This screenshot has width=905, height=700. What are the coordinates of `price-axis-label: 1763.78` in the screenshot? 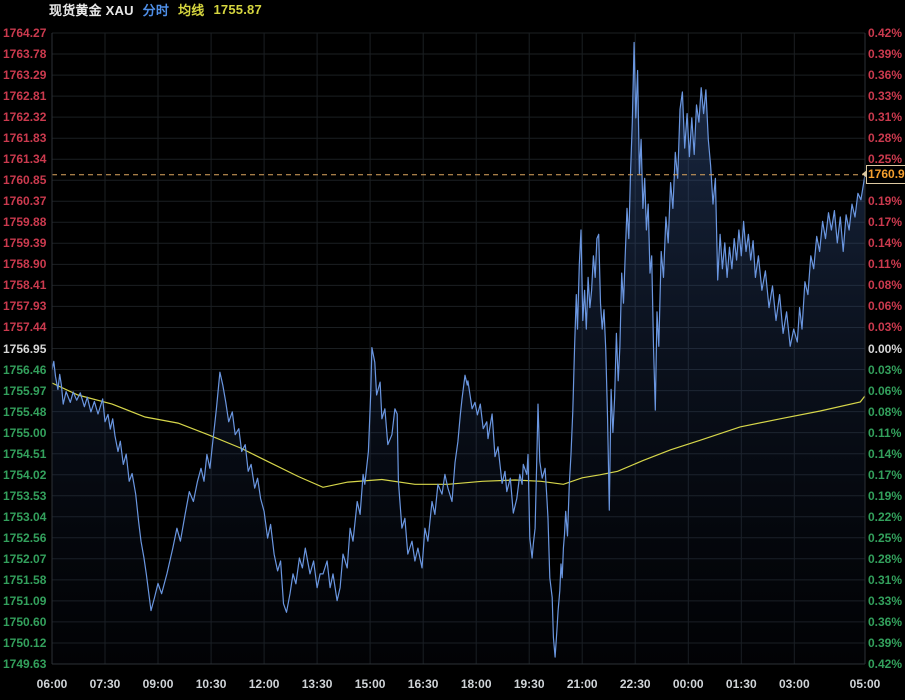 It's located at (25, 54).